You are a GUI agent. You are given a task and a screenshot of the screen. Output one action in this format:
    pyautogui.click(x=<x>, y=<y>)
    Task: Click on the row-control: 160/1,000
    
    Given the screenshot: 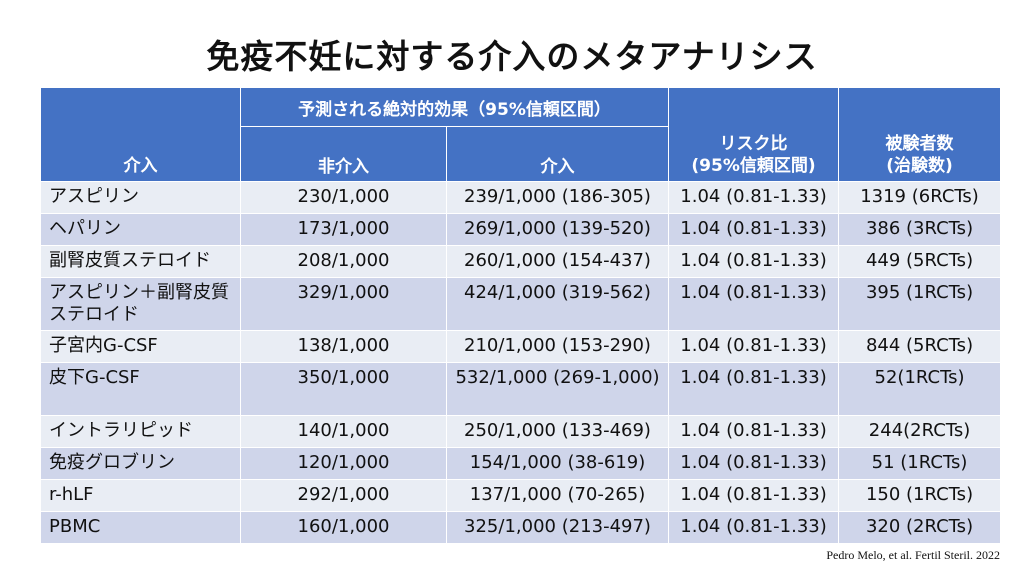 What is the action you would take?
    pyautogui.click(x=343, y=527)
    